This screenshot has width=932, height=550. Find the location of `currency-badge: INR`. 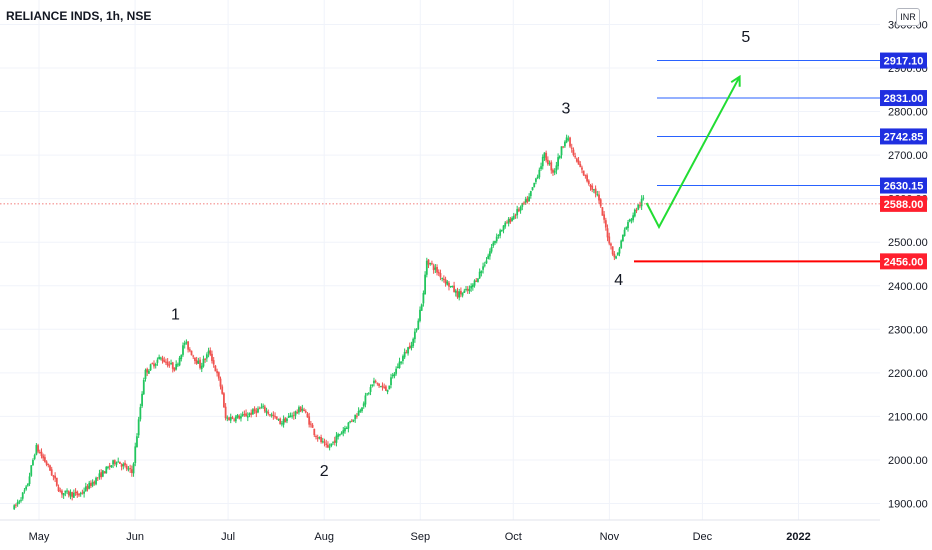

currency-badge: INR is located at coordinates (908, 17).